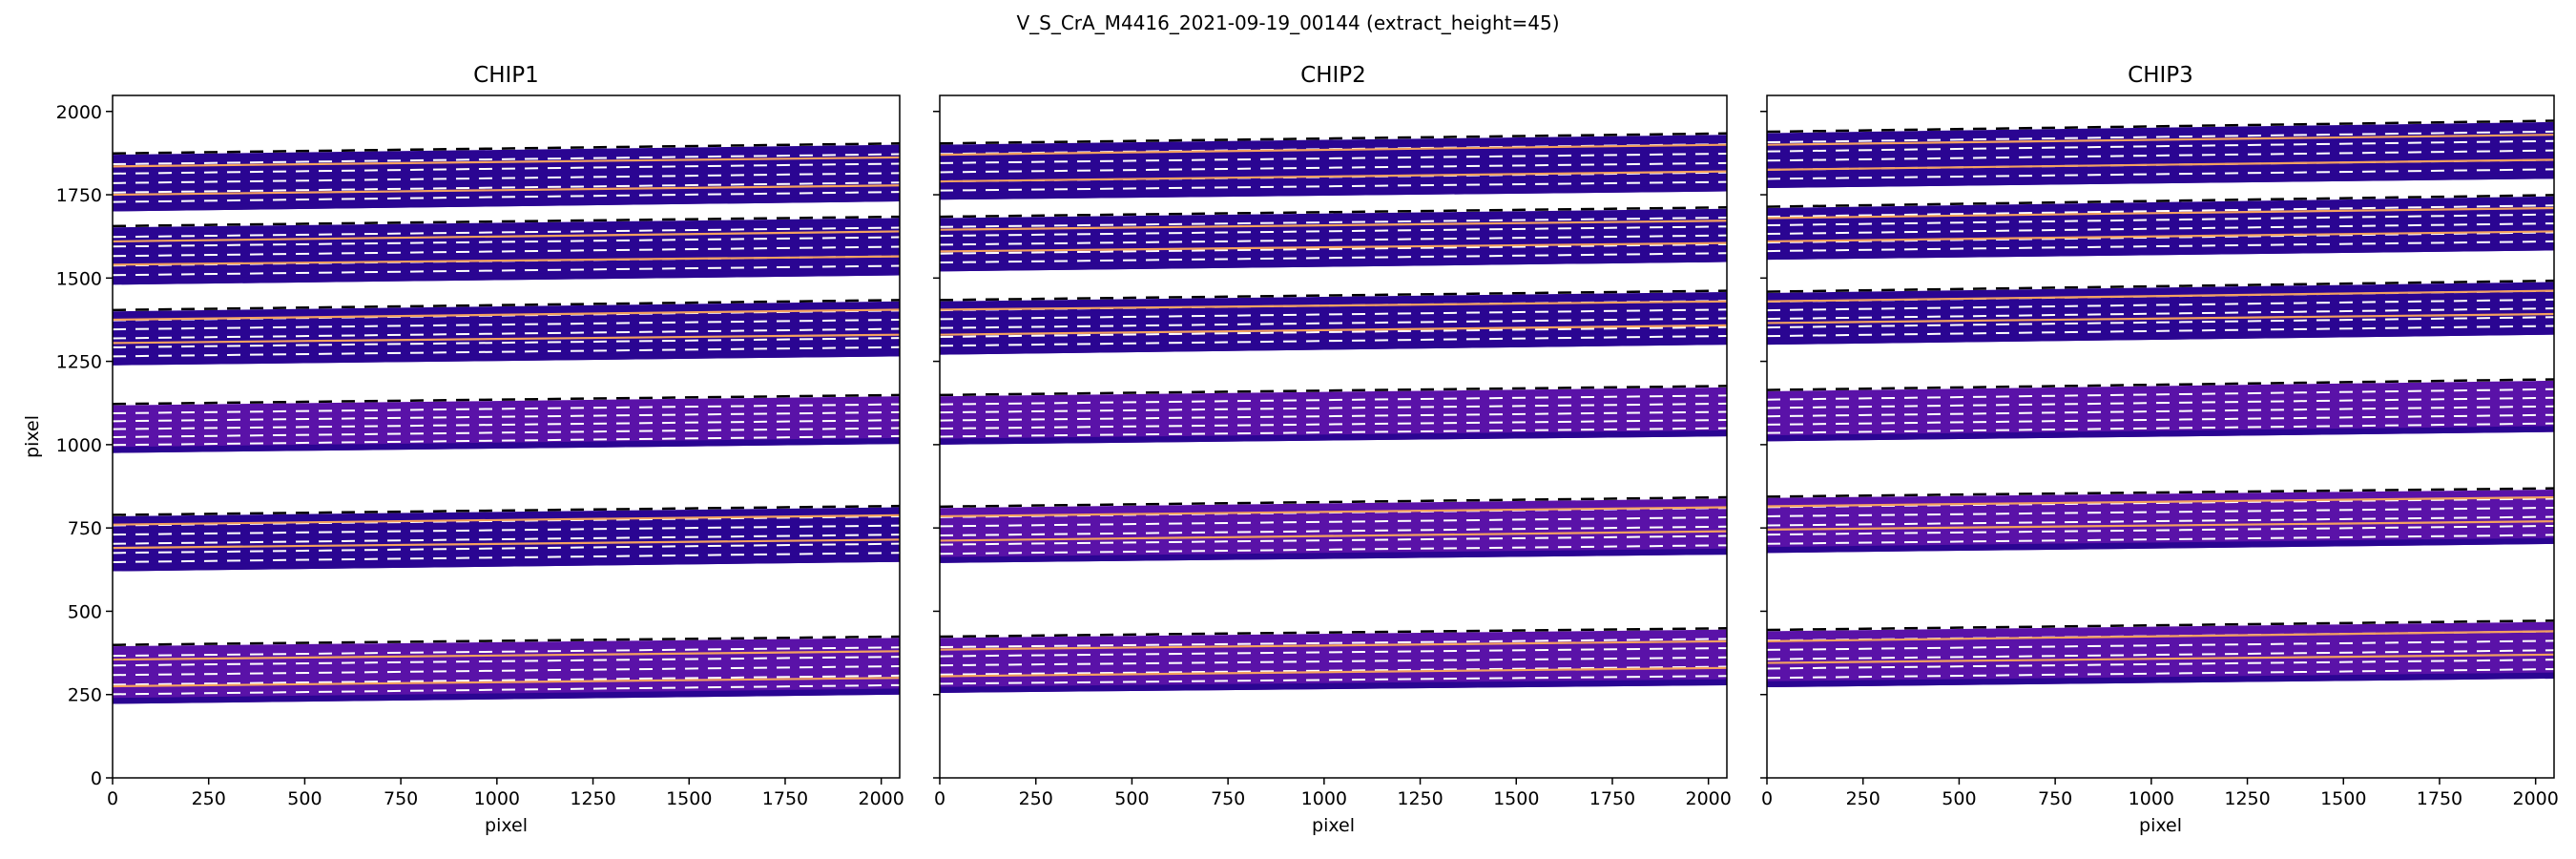 Image resolution: width=2576 pixels, height=859 pixels. What do you see at coordinates (79, 195) in the screenshot?
I see `y-tick-label: 1750` at bounding box center [79, 195].